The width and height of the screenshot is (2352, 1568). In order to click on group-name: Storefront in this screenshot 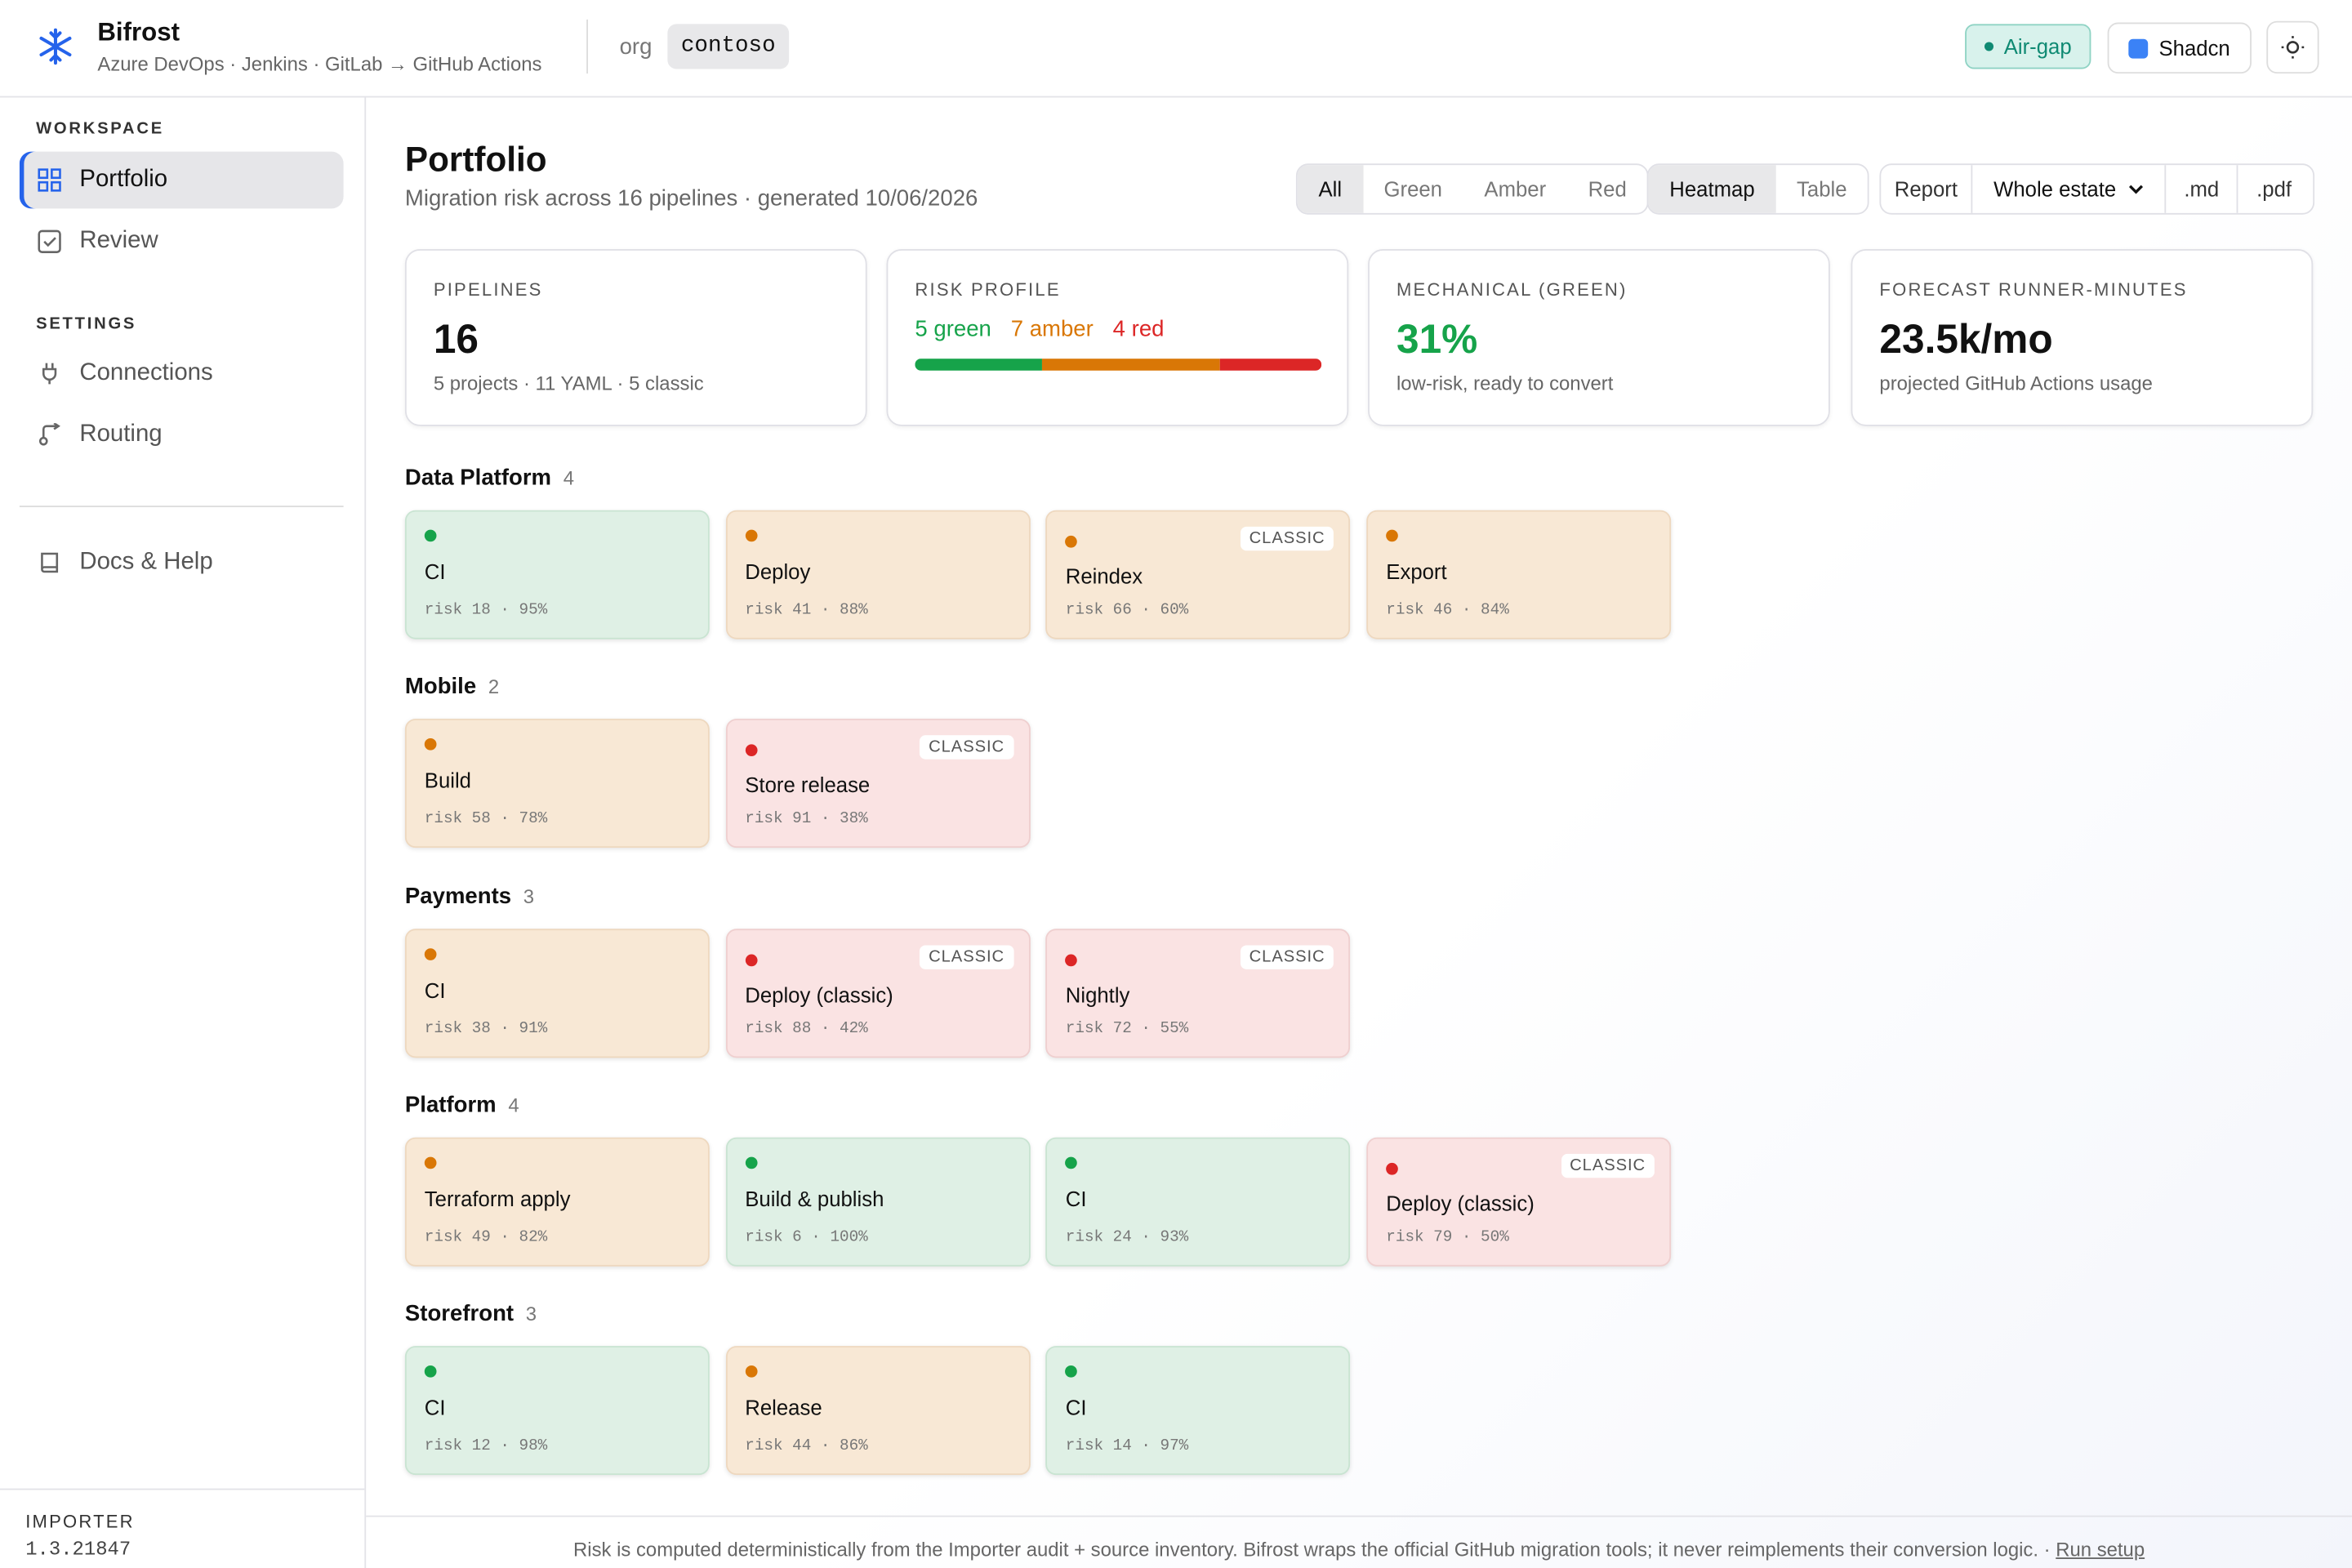, I will do `click(459, 1314)`.